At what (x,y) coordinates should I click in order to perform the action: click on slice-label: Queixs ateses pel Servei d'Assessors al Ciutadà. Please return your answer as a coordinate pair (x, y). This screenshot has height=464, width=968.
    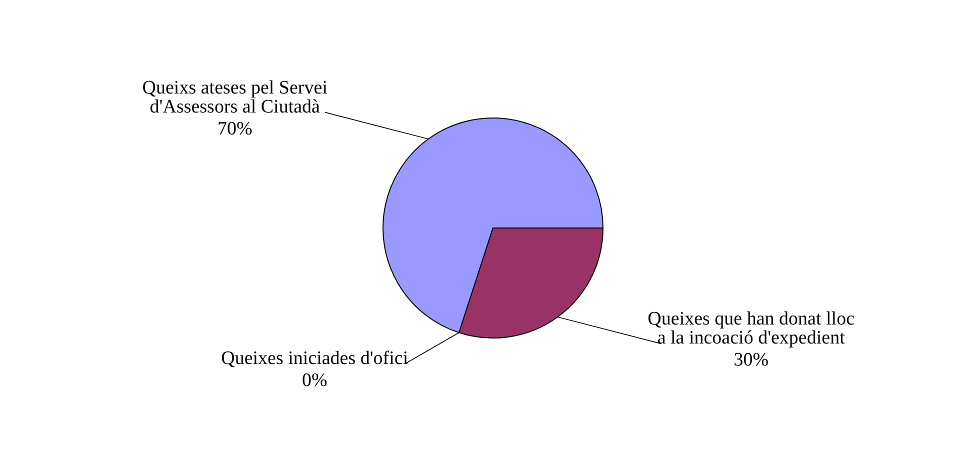
    Looking at the image, I should click on (235, 97).